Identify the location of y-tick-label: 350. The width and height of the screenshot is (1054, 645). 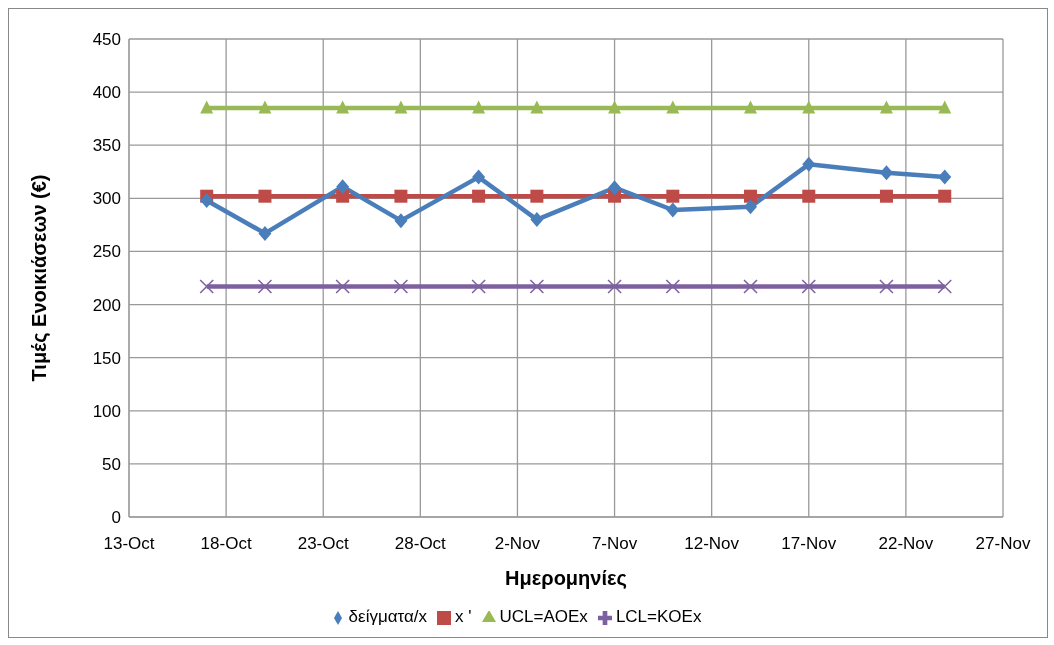
(106, 146).